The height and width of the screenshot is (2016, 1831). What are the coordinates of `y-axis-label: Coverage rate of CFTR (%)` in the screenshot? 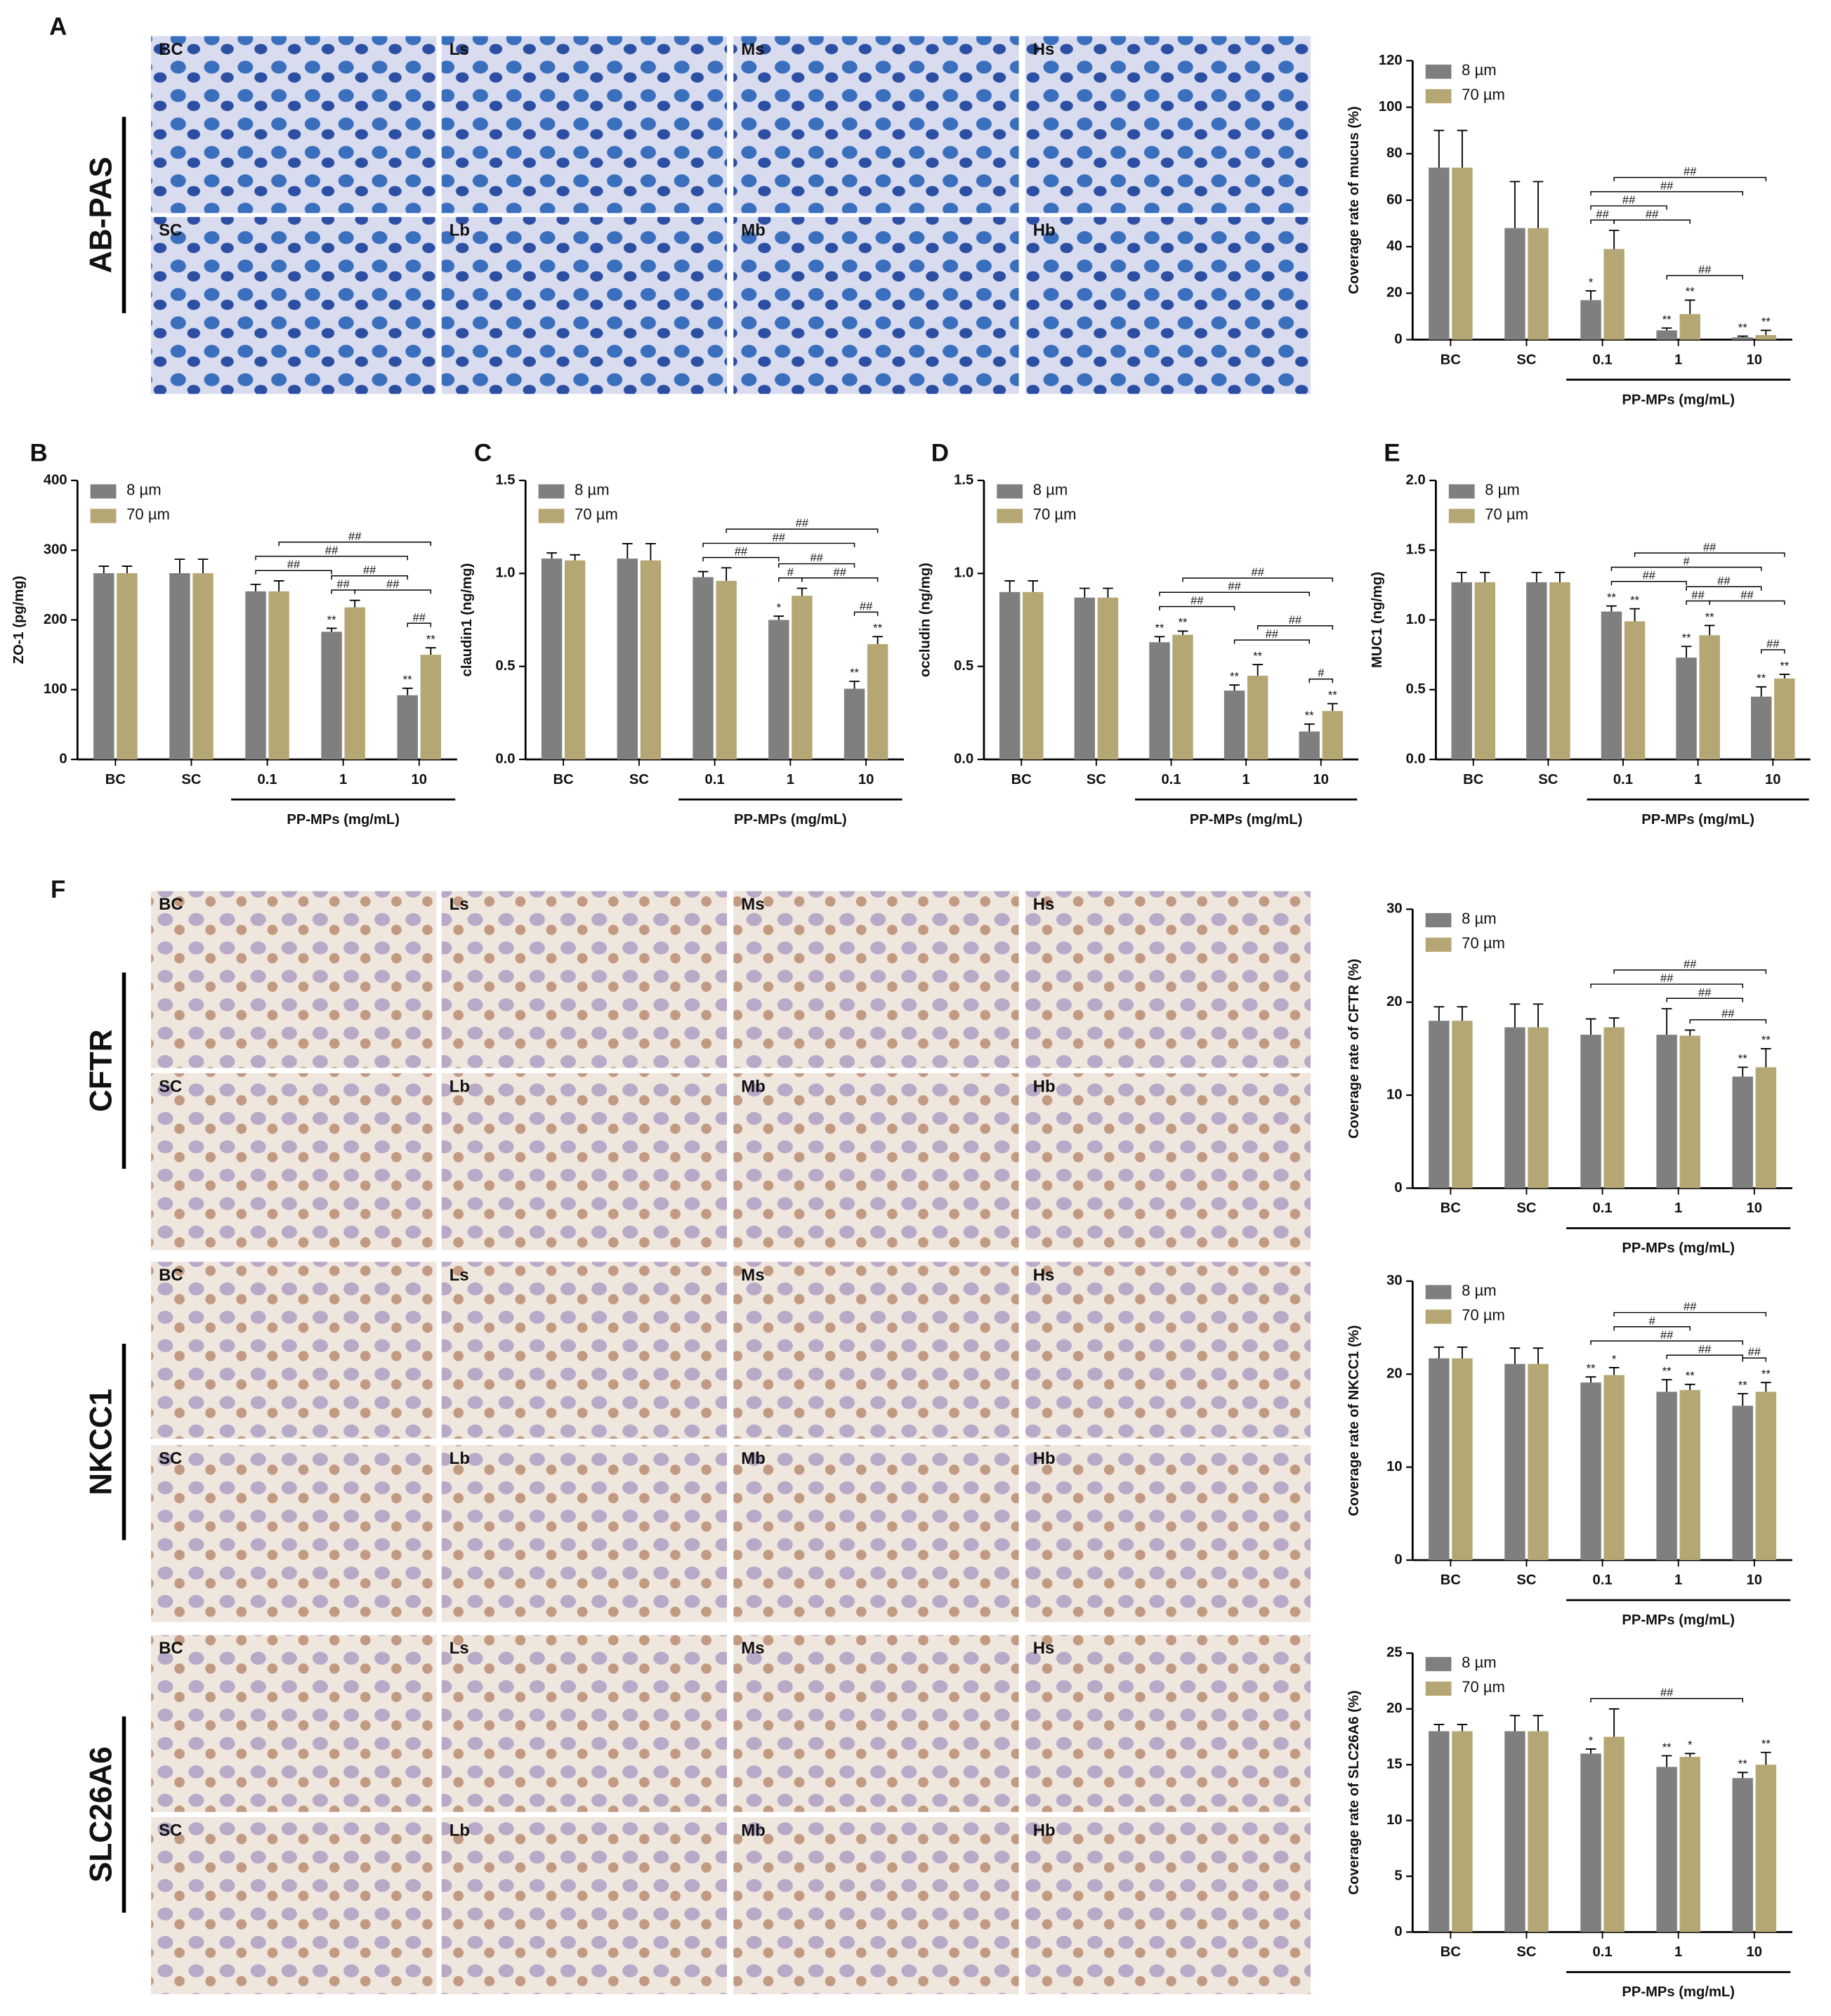 It's located at (1354, 1049).